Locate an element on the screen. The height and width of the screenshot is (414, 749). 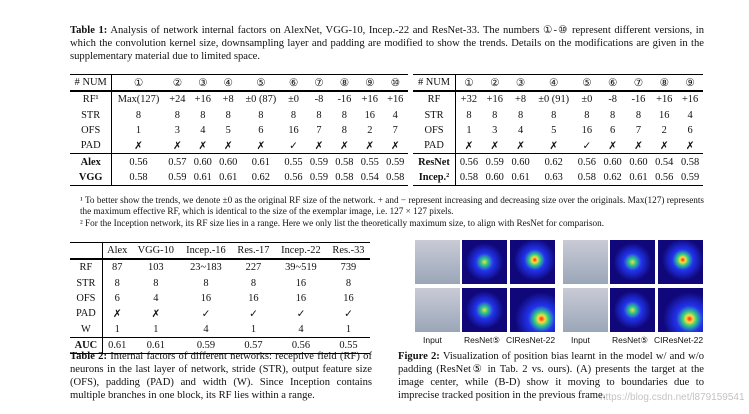
cell: ② is located at coordinates (494, 83).